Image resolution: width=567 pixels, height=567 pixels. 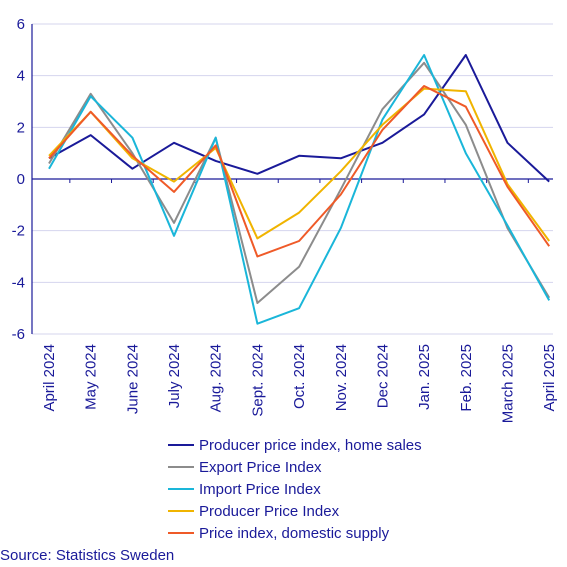 What do you see at coordinates (49, 378) in the screenshot?
I see `x-tick-label: April 2024` at bounding box center [49, 378].